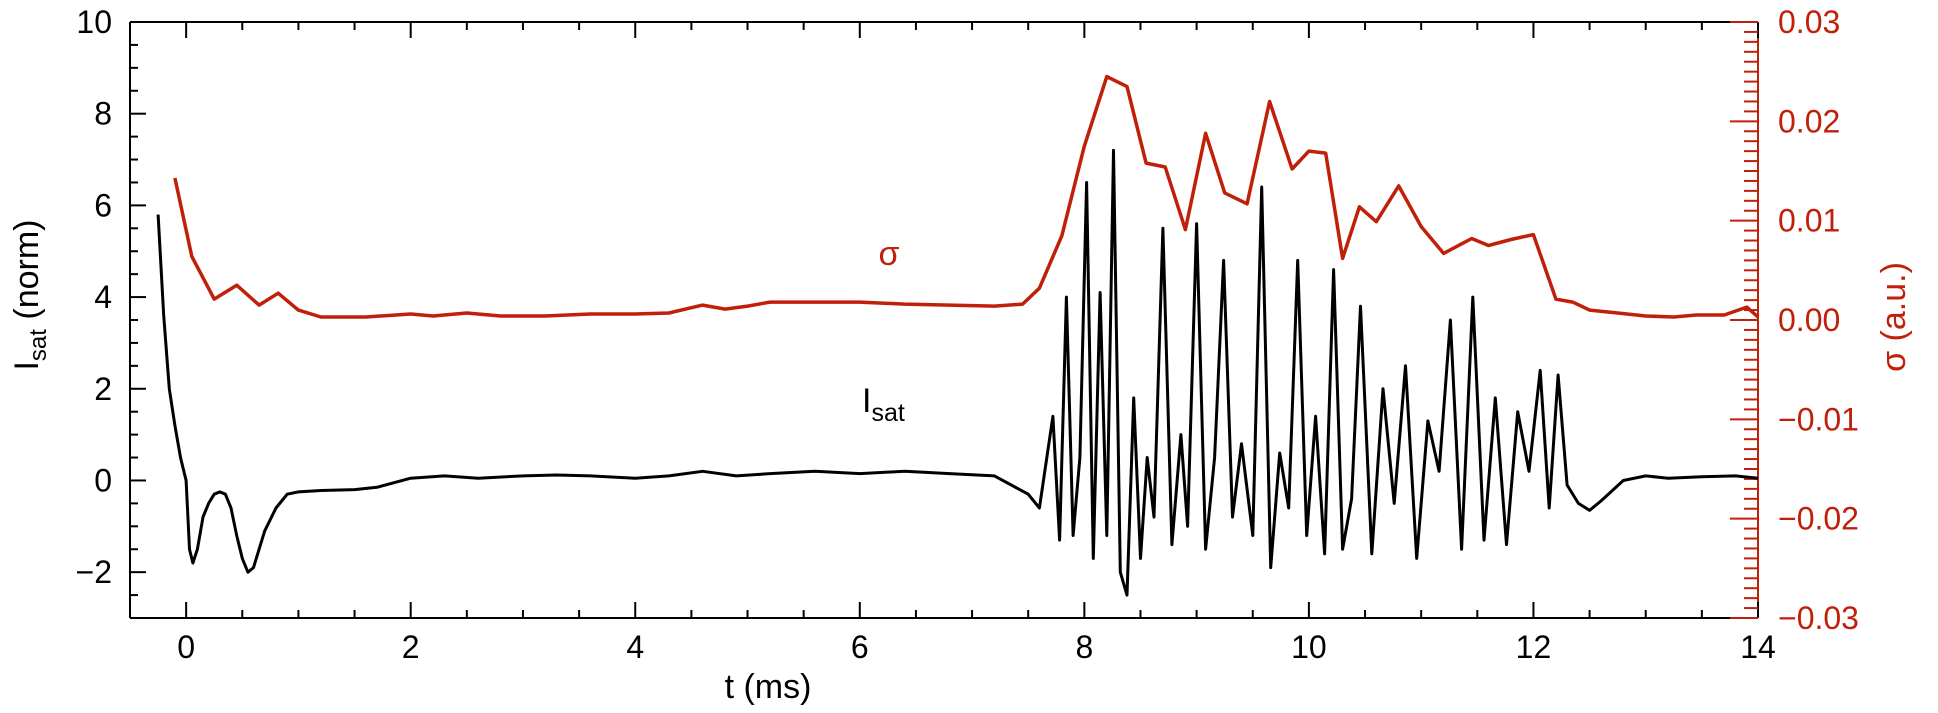  I want to click on y2-tick-label: 0.01, so click(1809, 221).